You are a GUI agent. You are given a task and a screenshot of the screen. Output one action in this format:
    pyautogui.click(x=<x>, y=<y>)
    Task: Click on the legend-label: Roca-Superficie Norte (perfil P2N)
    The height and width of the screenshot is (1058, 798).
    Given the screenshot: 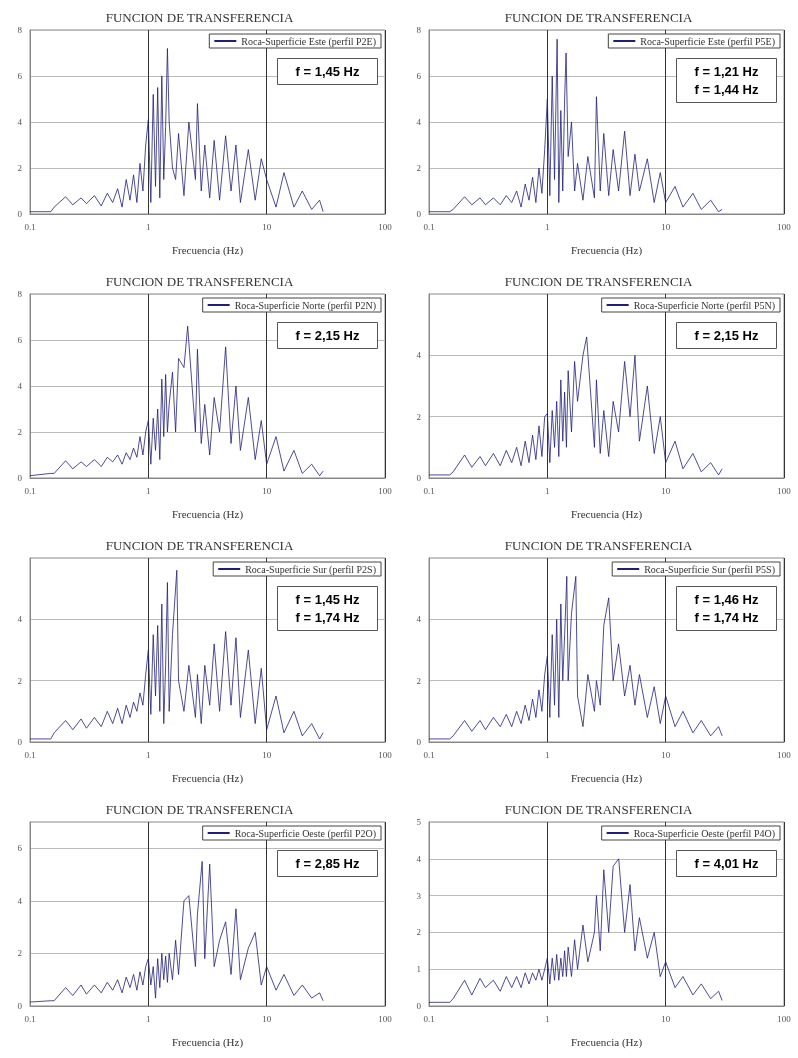 What is the action you would take?
    pyautogui.click(x=305, y=305)
    